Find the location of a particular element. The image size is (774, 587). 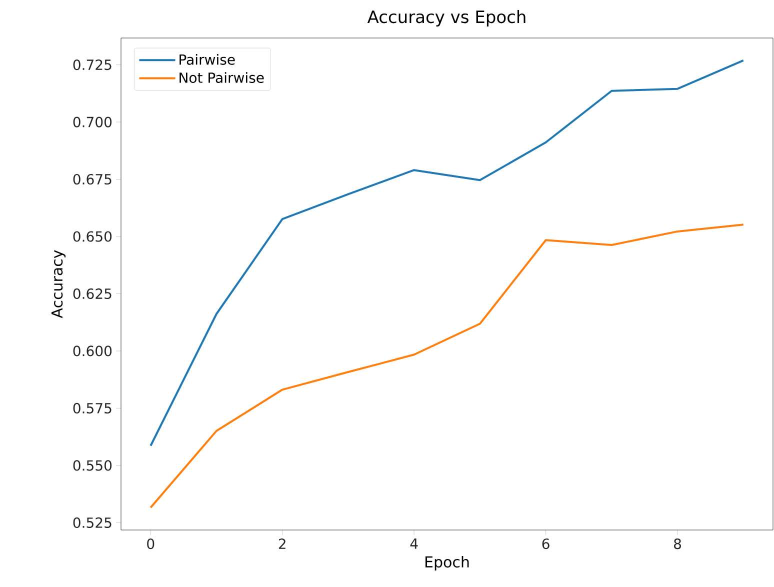

y-axis-title: Accuracy is located at coordinates (59, 284).